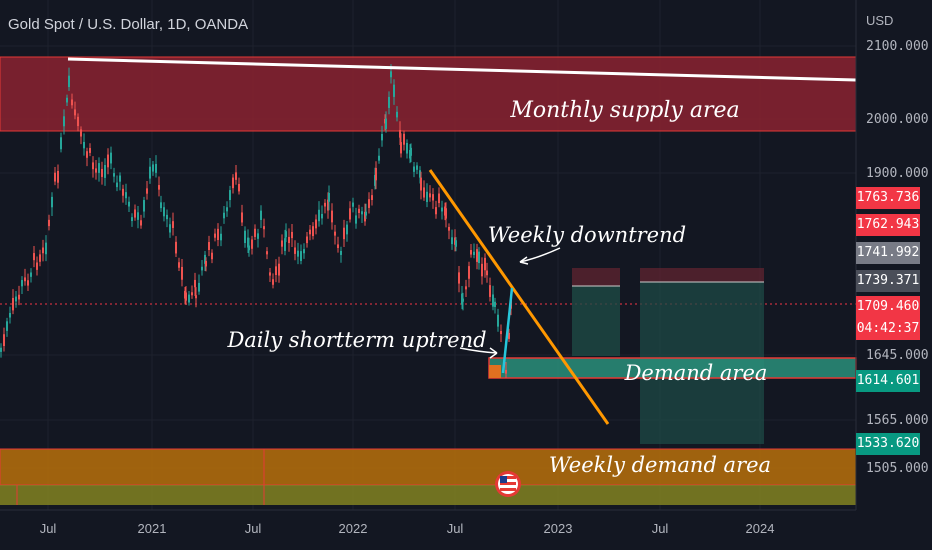  What do you see at coordinates (888, 307) in the screenshot?
I see `price-tag: 1709.460` at bounding box center [888, 307].